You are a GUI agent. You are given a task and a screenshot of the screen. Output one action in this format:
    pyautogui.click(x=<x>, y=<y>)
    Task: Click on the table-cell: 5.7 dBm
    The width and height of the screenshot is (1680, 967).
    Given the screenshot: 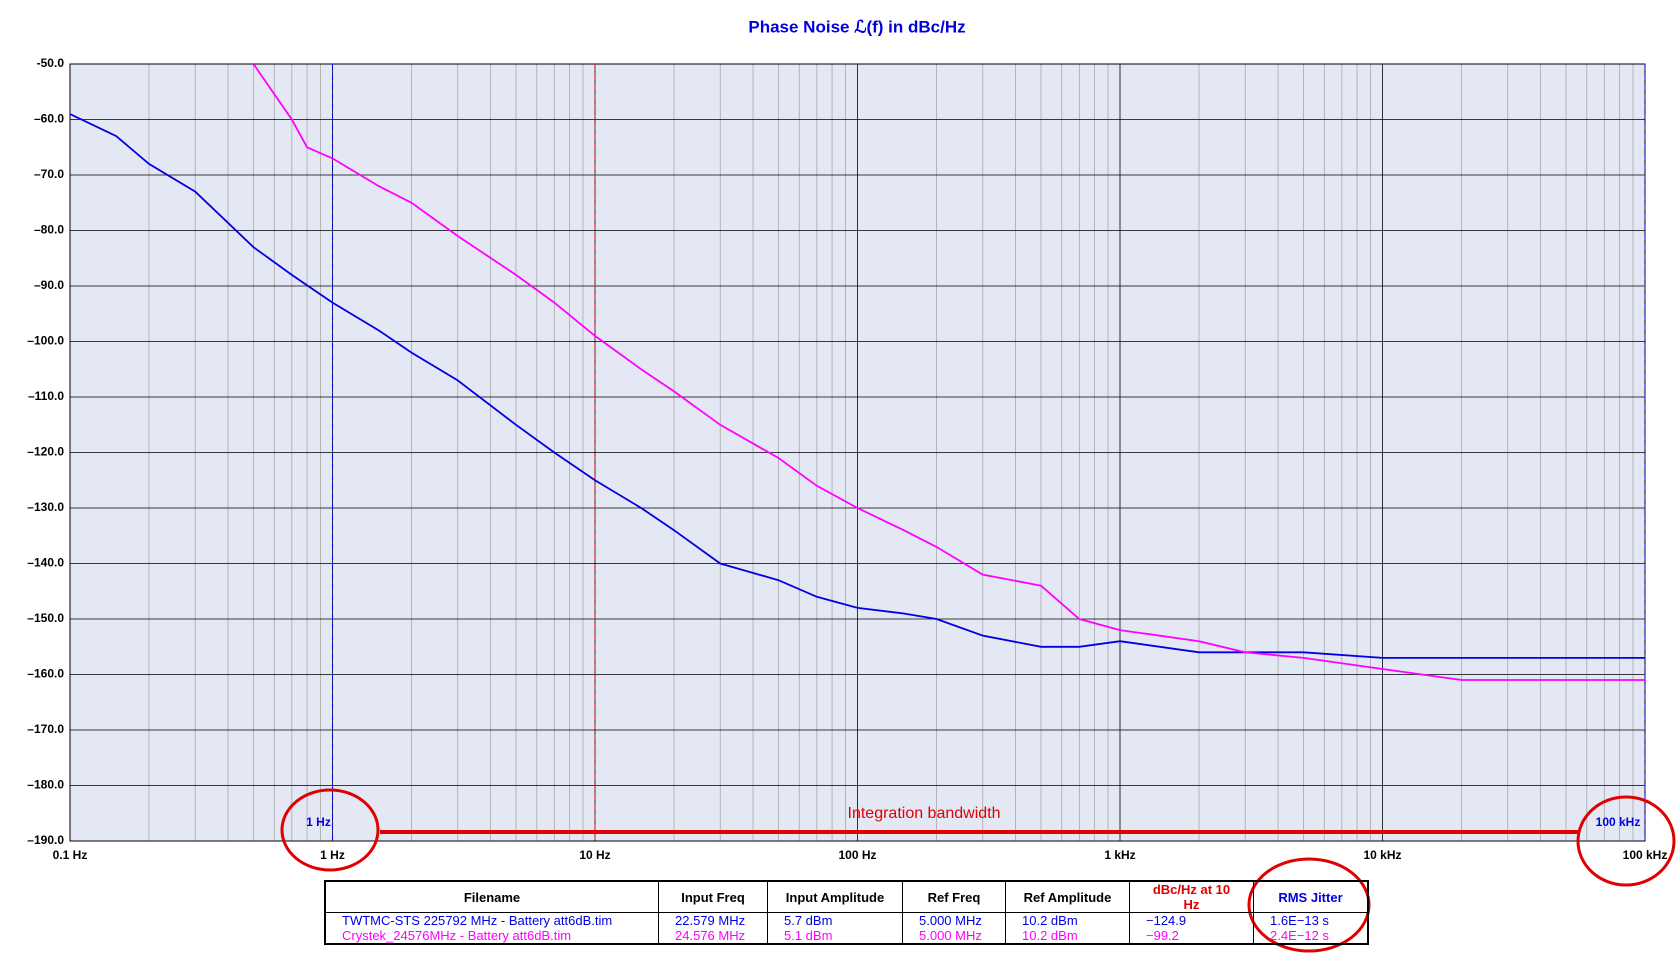 What is the action you would take?
    pyautogui.click(x=835, y=920)
    